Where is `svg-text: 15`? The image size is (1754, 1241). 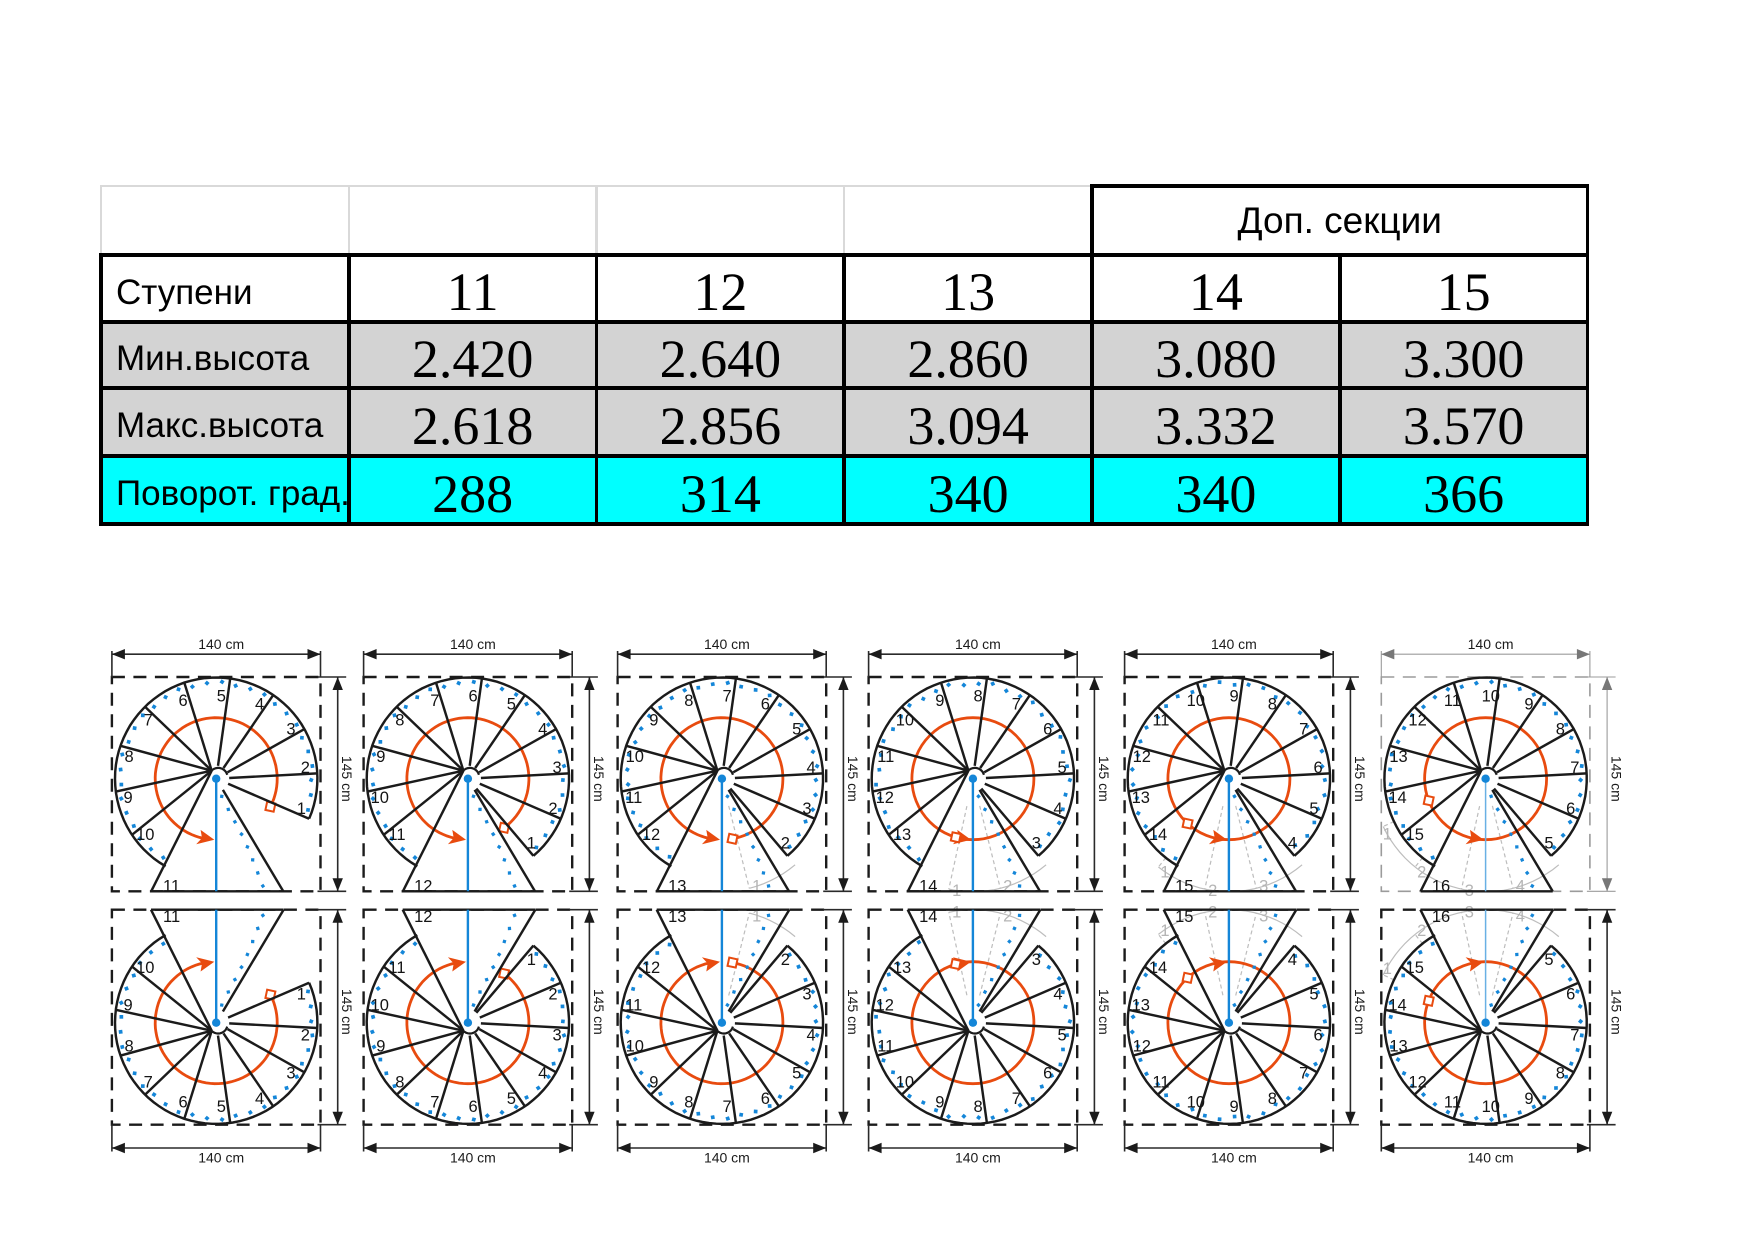 svg-text: 15 is located at coordinates (1184, 886).